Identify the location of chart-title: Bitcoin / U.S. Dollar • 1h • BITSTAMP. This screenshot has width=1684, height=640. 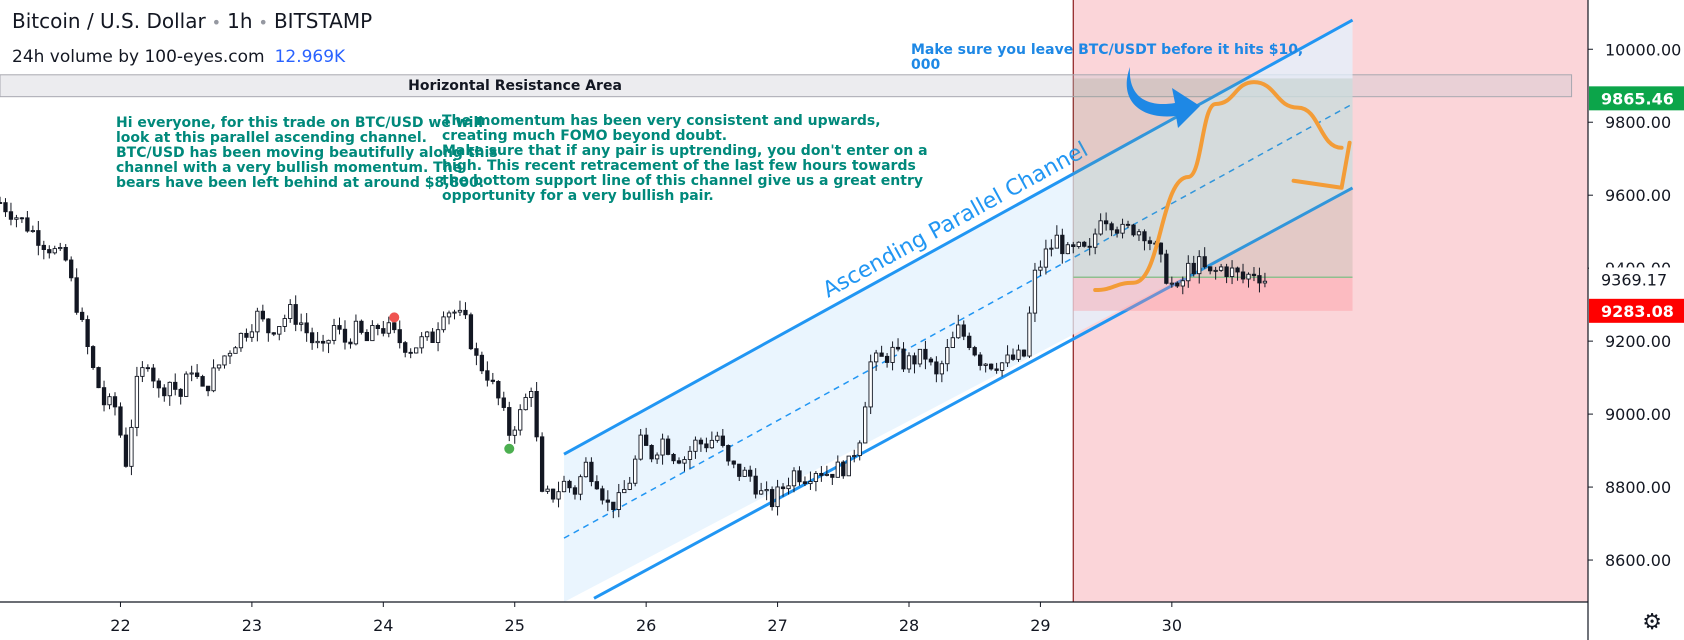
(192, 21).